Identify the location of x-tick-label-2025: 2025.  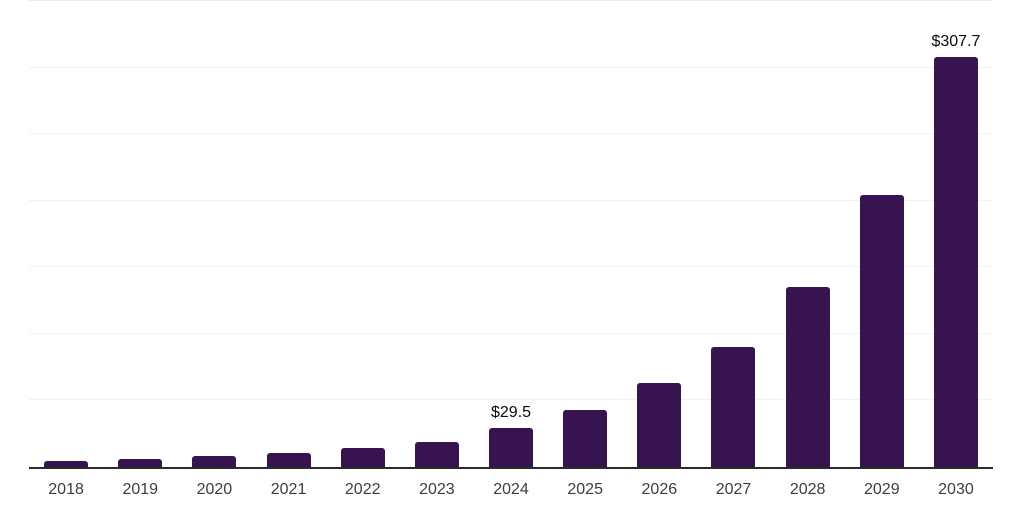
(585, 489).